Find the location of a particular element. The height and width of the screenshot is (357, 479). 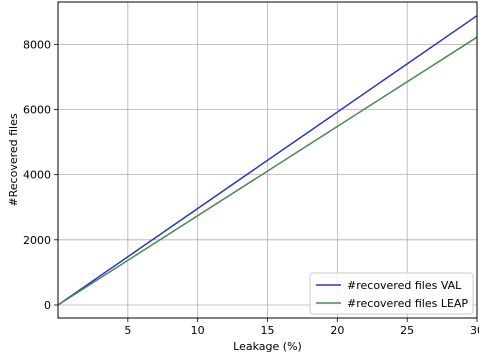

y-tick-label: 4000 is located at coordinates (37, 175).